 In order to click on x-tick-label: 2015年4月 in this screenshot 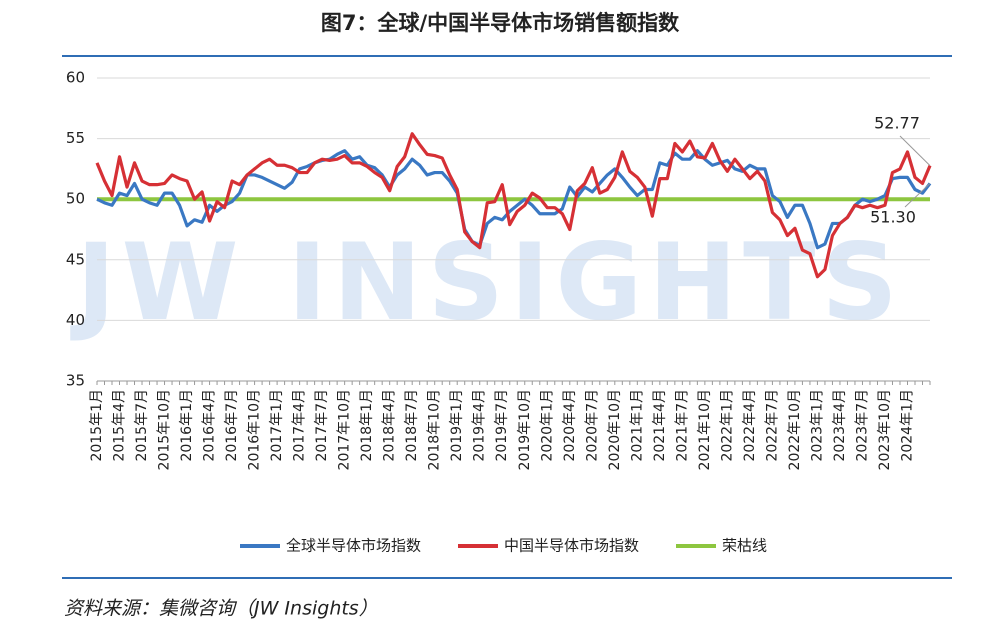, I will do `click(120, 425)`.